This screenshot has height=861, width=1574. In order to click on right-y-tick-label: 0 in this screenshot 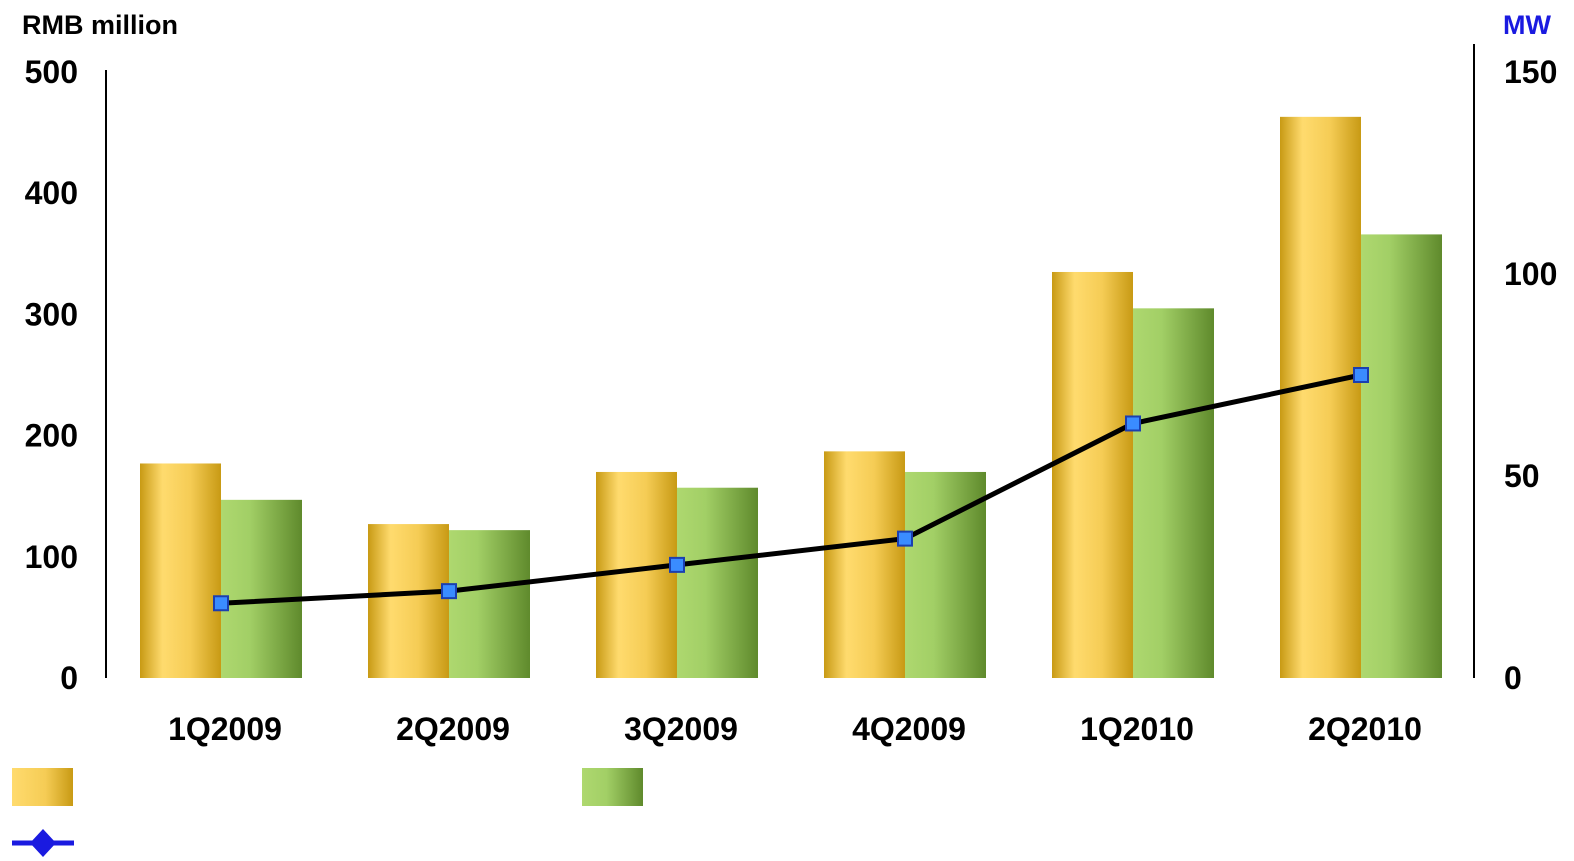, I will do `click(1513, 678)`.